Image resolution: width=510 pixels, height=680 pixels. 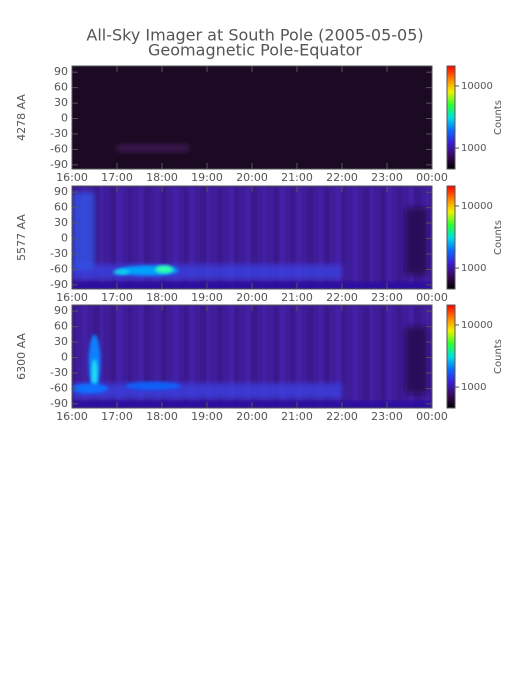 What do you see at coordinates (255, 50) in the screenshot?
I see `chart-subtitle: Geomagnetic Pole-Equator` at bounding box center [255, 50].